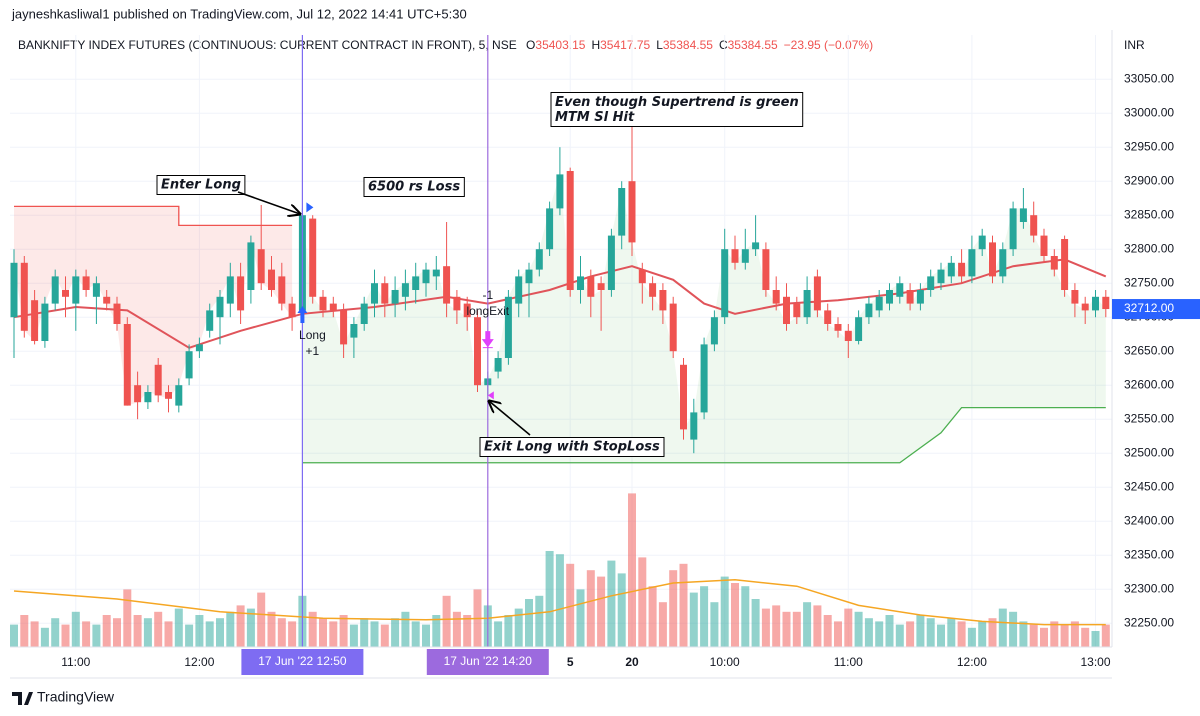 This screenshot has width=1200, height=716. I want to click on annotation-box, so click(201, 185).